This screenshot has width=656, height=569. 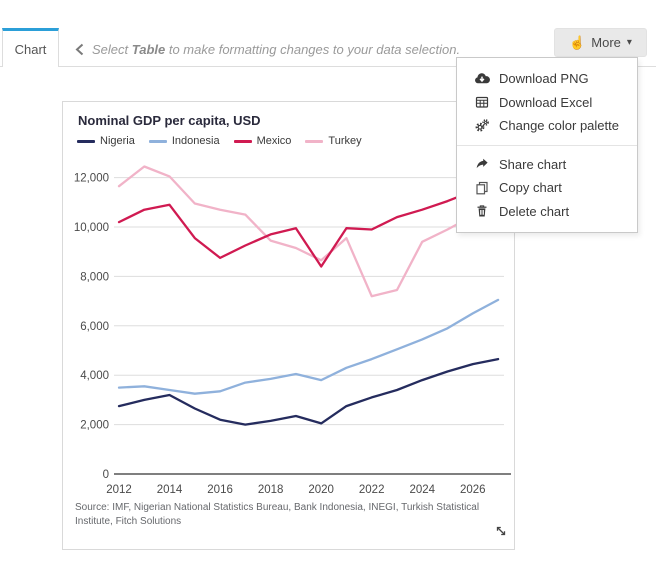 I want to click on svg-text: 8,000, so click(x=94, y=277).